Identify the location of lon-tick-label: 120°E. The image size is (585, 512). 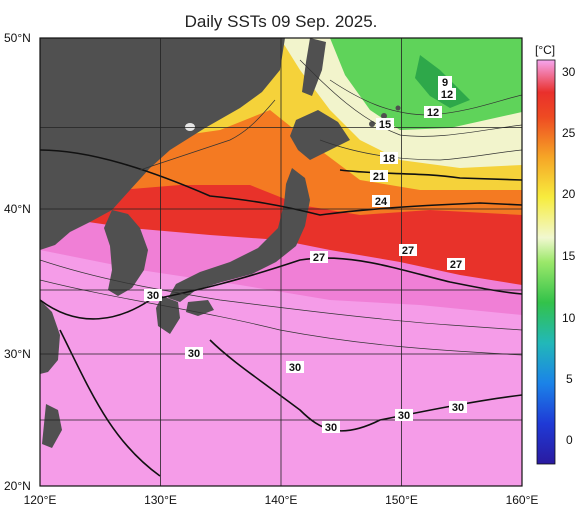
(40, 500).